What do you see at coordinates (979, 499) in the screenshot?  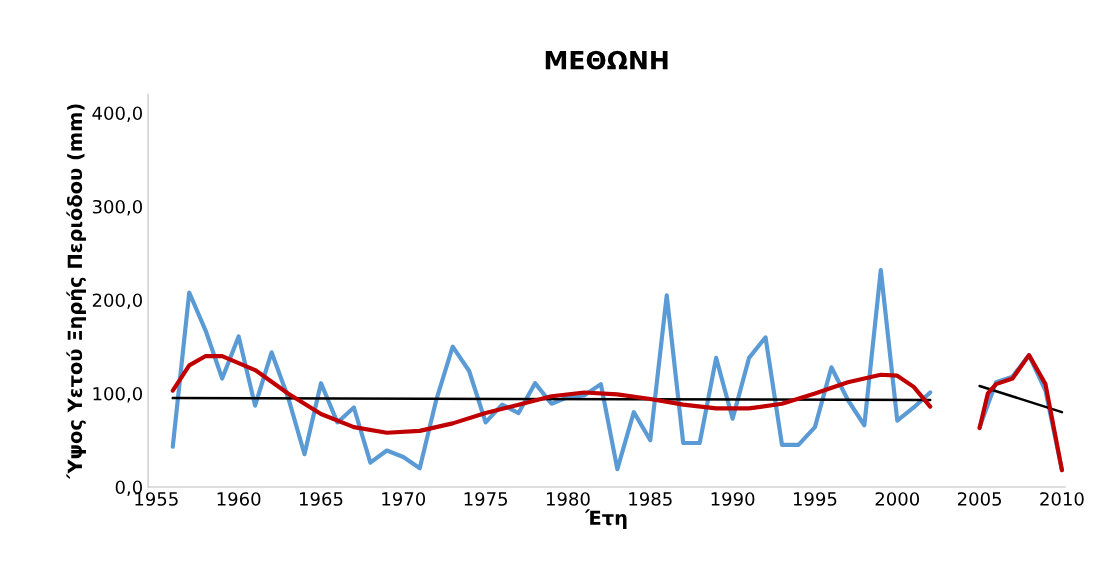 I see `x-tick-label: 2005` at bounding box center [979, 499].